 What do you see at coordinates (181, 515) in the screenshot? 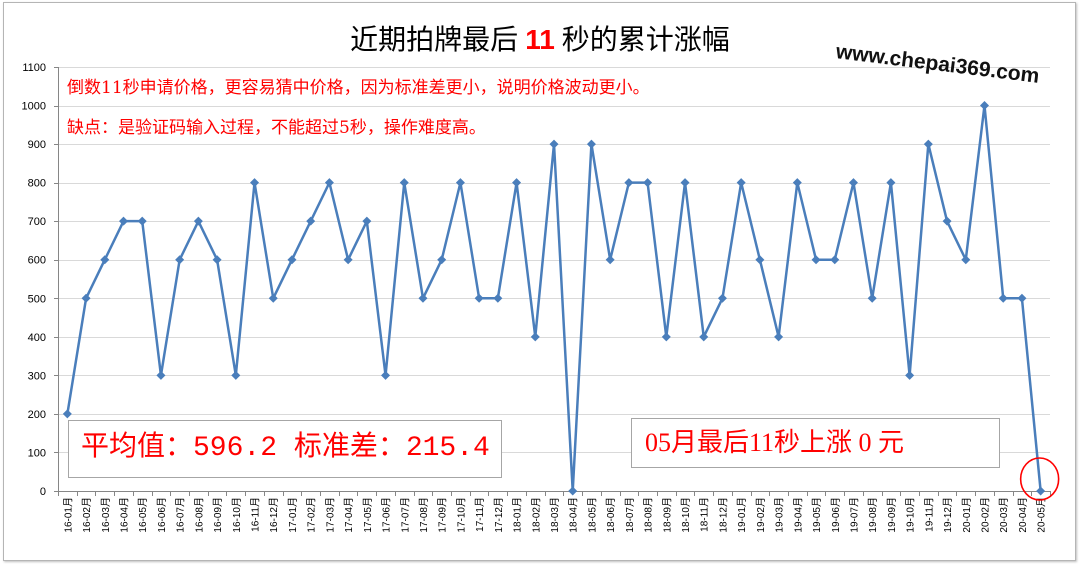
I see `x-tick-label: 16-07月` at bounding box center [181, 515].